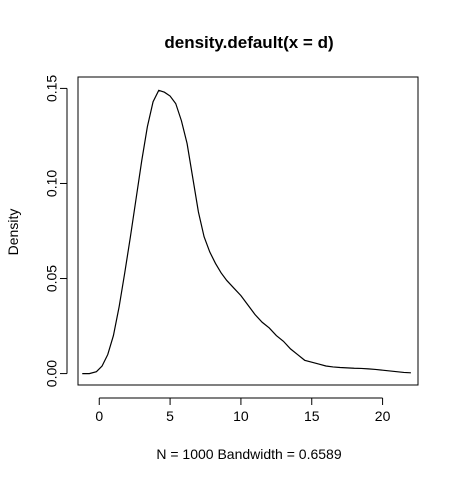 This screenshot has height=485, width=459. What do you see at coordinates (56, 231) in the screenshot?
I see `y-axis: 0.00 0.05 0.10 0.15` at bounding box center [56, 231].